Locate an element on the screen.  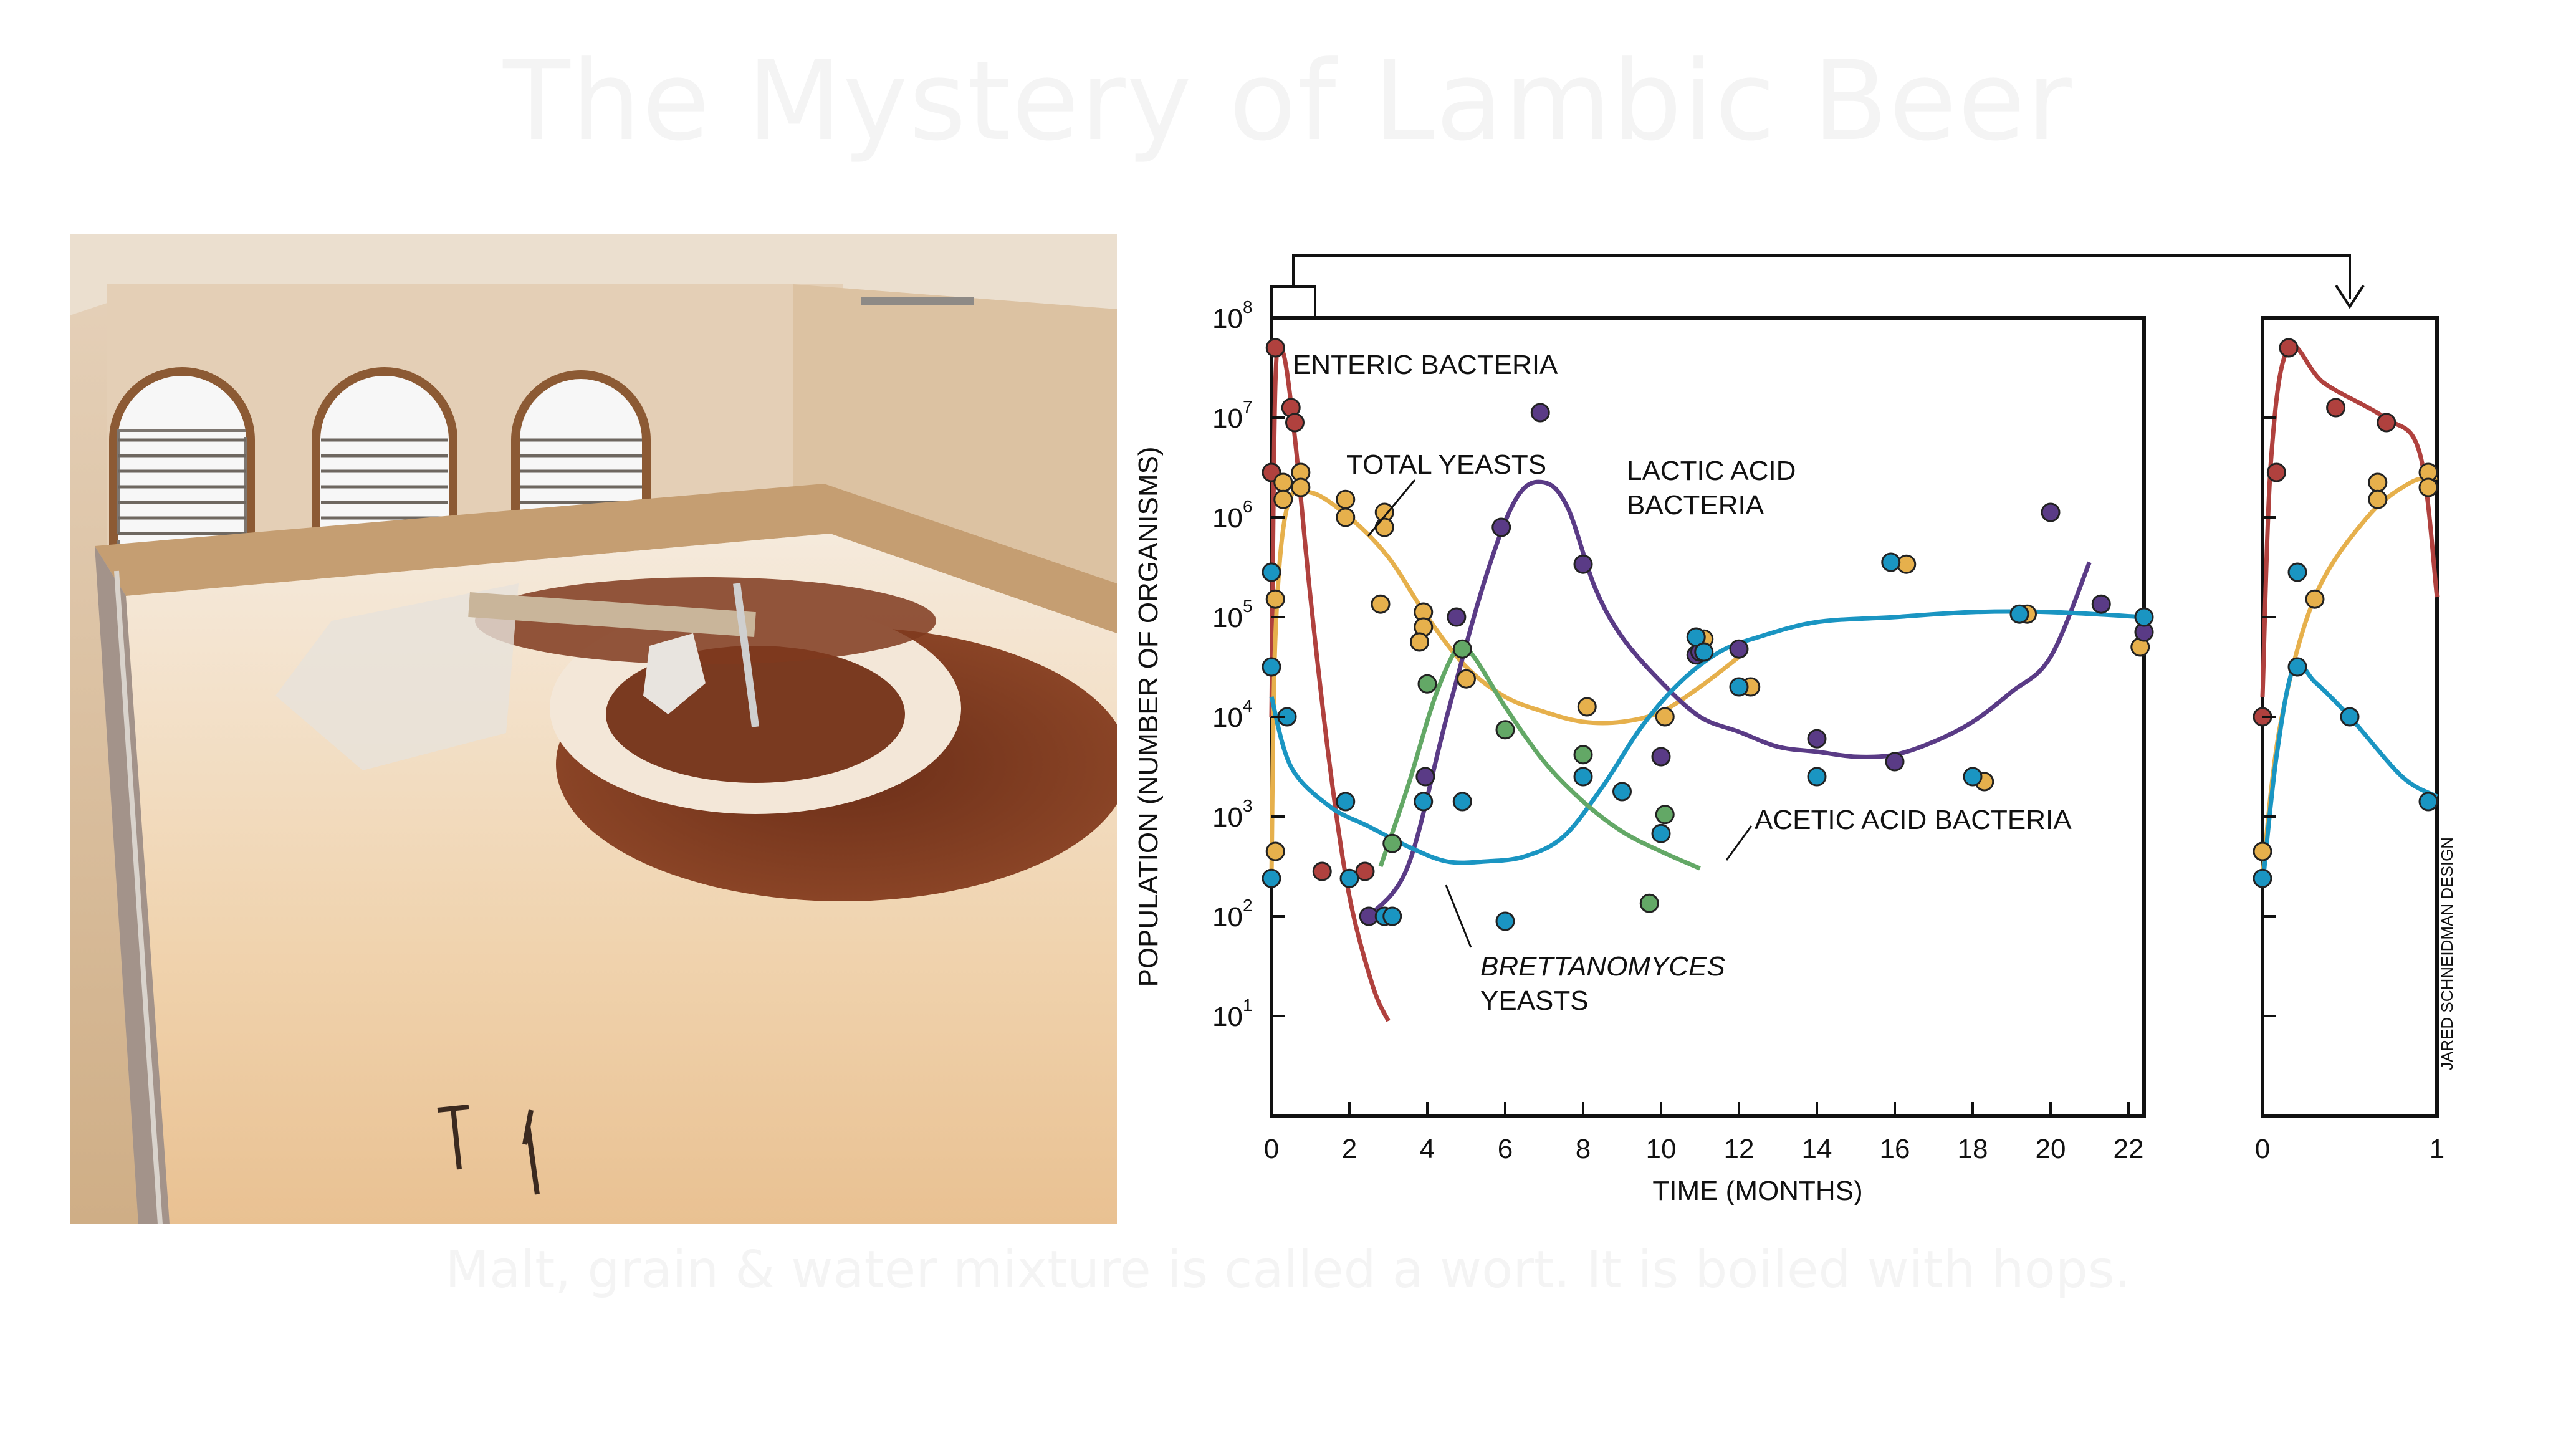
curve-acetic is located at coordinates (1707, 737).